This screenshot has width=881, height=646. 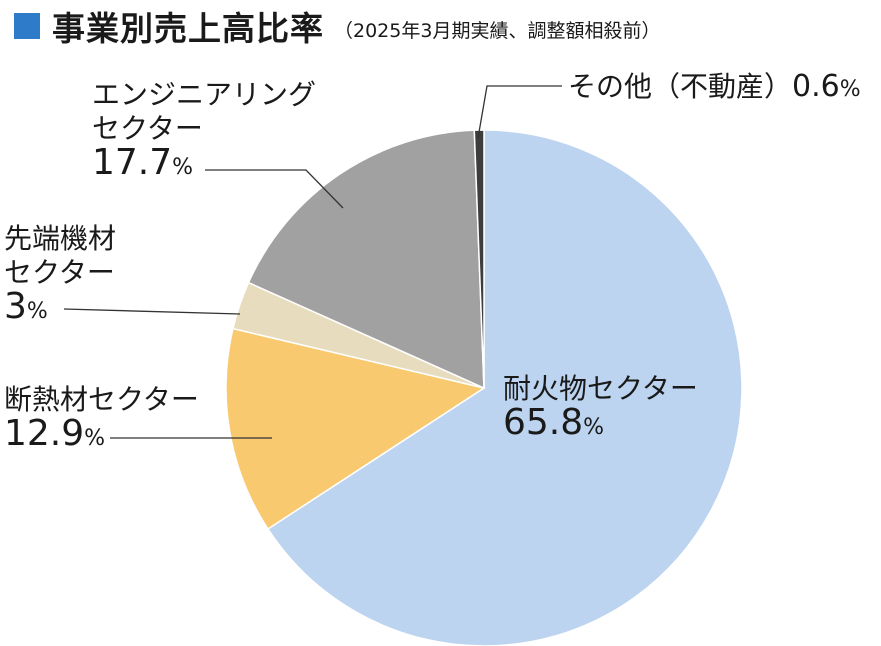 What do you see at coordinates (59, 272) in the screenshot?
I see `label-advanced-materials-name-2: セクター` at bounding box center [59, 272].